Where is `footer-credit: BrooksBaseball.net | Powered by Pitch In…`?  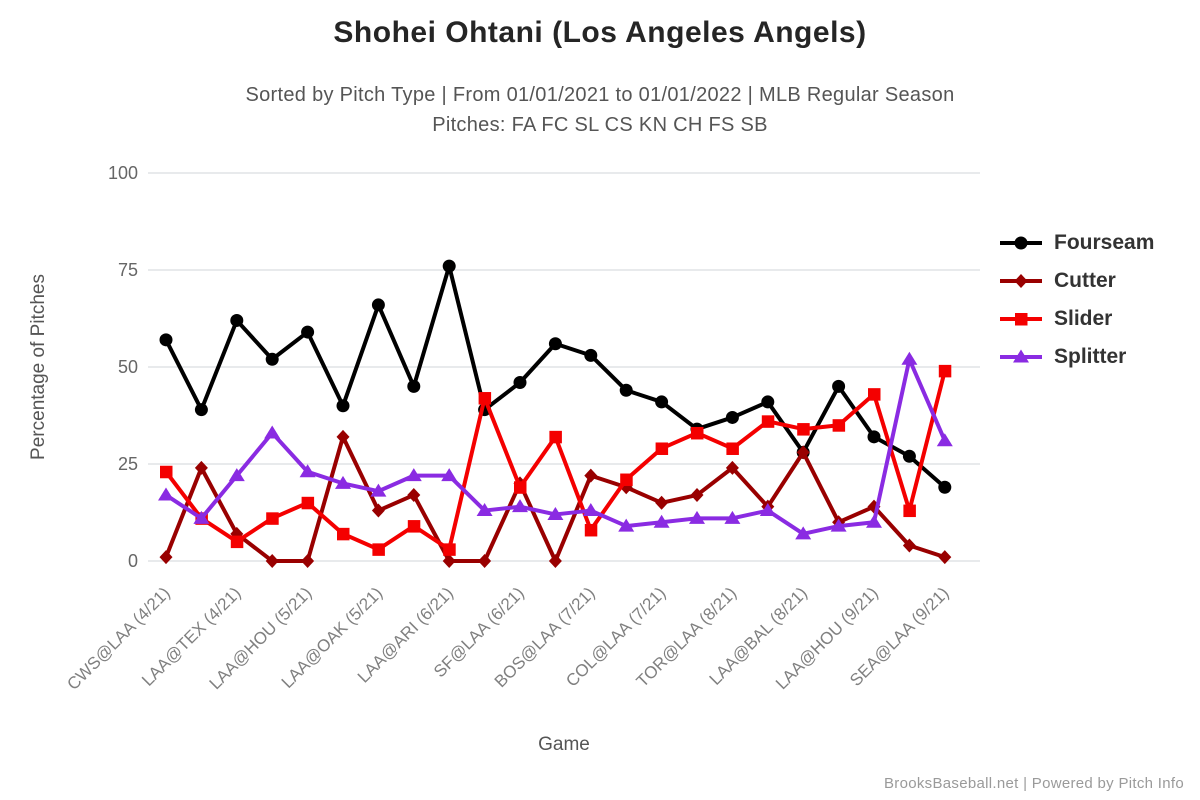
footer-credit: BrooksBaseball.net | Powered by Pitch In… is located at coordinates (1034, 783).